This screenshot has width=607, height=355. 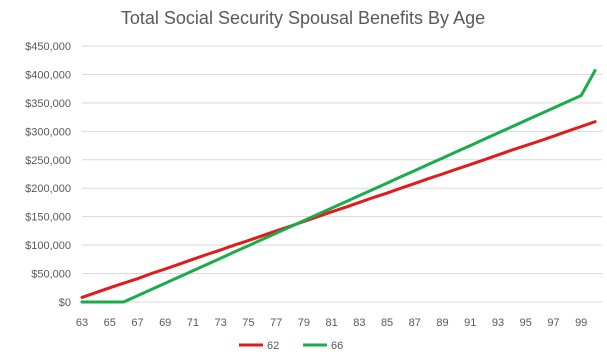 I want to click on y-tick-label: $450,000, so click(x=48, y=47).